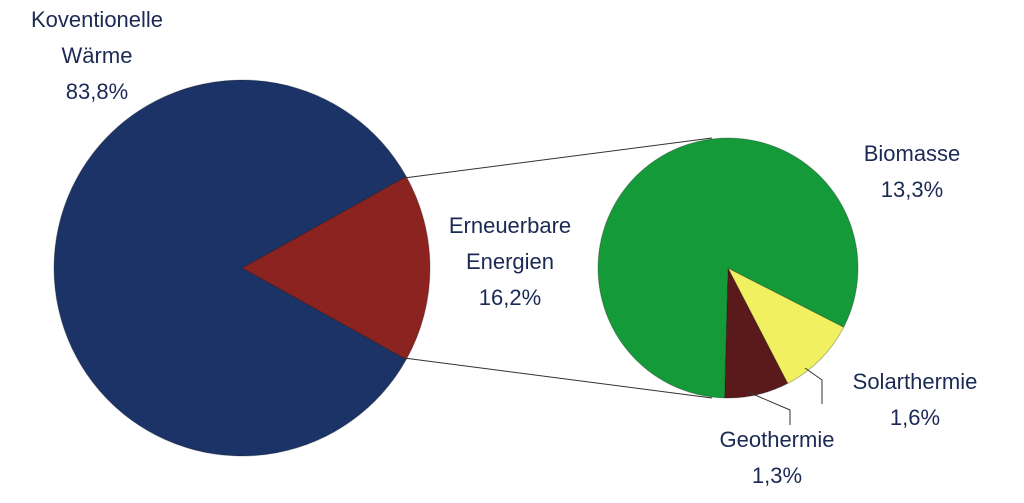 The height and width of the screenshot is (503, 1024). What do you see at coordinates (912, 172) in the screenshot?
I see `category-label: Biomasse 13,3%` at bounding box center [912, 172].